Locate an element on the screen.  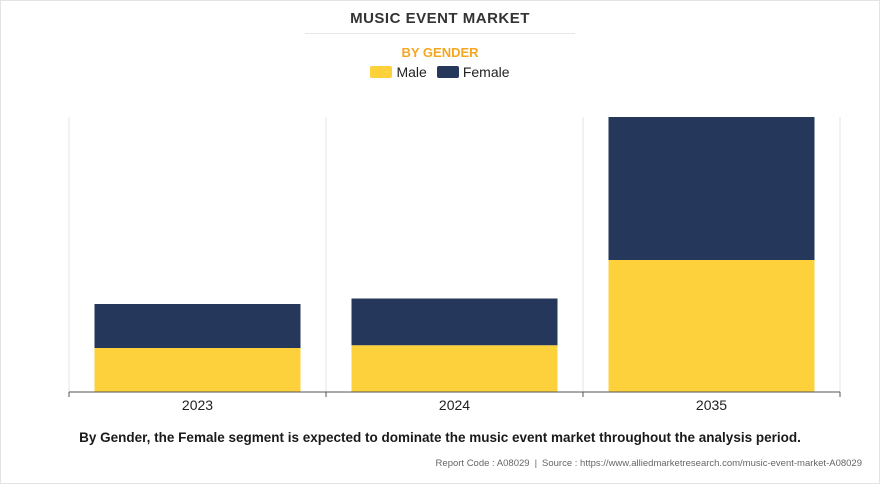
x-tick-label: 2023 is located at coordinates (197, 405).